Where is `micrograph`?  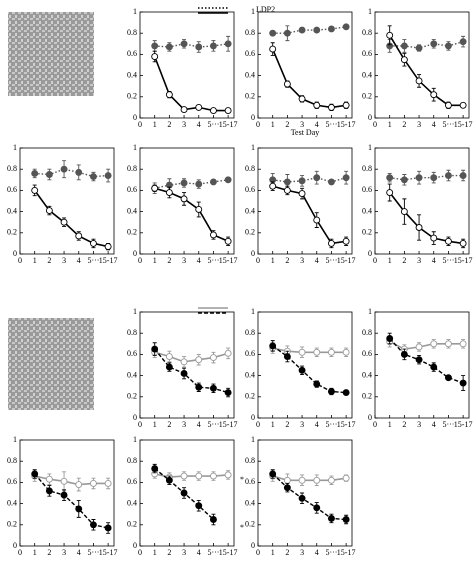
micrograph is located at coordinates (51, 54).